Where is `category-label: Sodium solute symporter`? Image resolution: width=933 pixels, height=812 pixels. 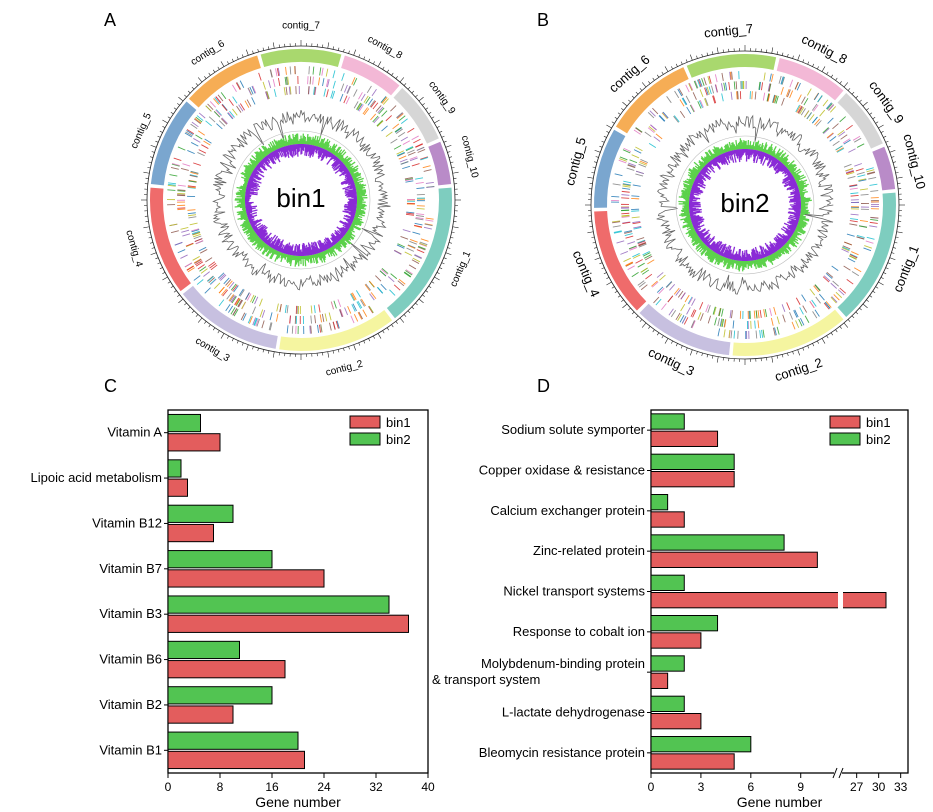 category-label: Sodium solute symporter is located at coordinates (573, 429).